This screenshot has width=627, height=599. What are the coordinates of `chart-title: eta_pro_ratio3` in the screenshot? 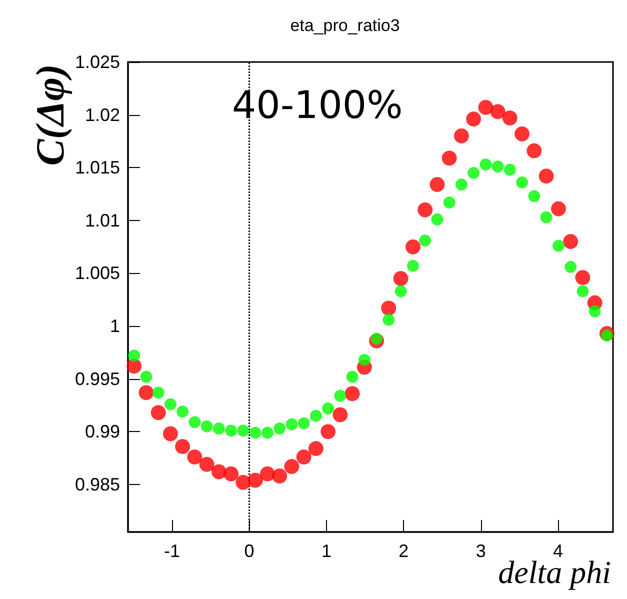 It's located at (345, 25).